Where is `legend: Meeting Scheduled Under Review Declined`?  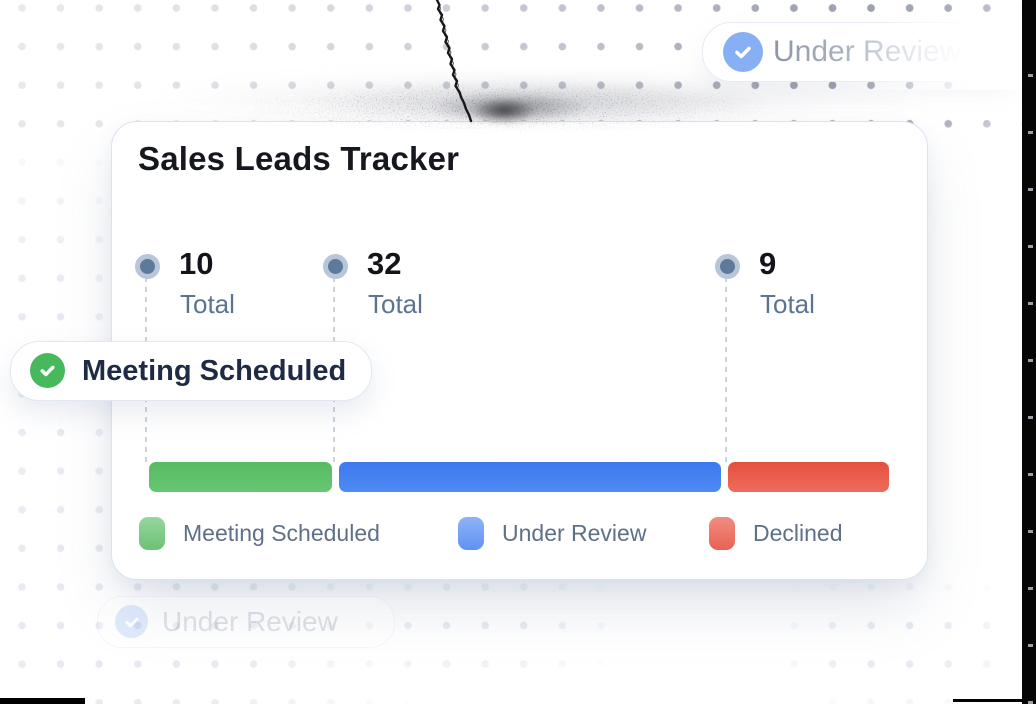 legend: Meeting Scheduled Under Review Declined is located at coordinates (519, 534).